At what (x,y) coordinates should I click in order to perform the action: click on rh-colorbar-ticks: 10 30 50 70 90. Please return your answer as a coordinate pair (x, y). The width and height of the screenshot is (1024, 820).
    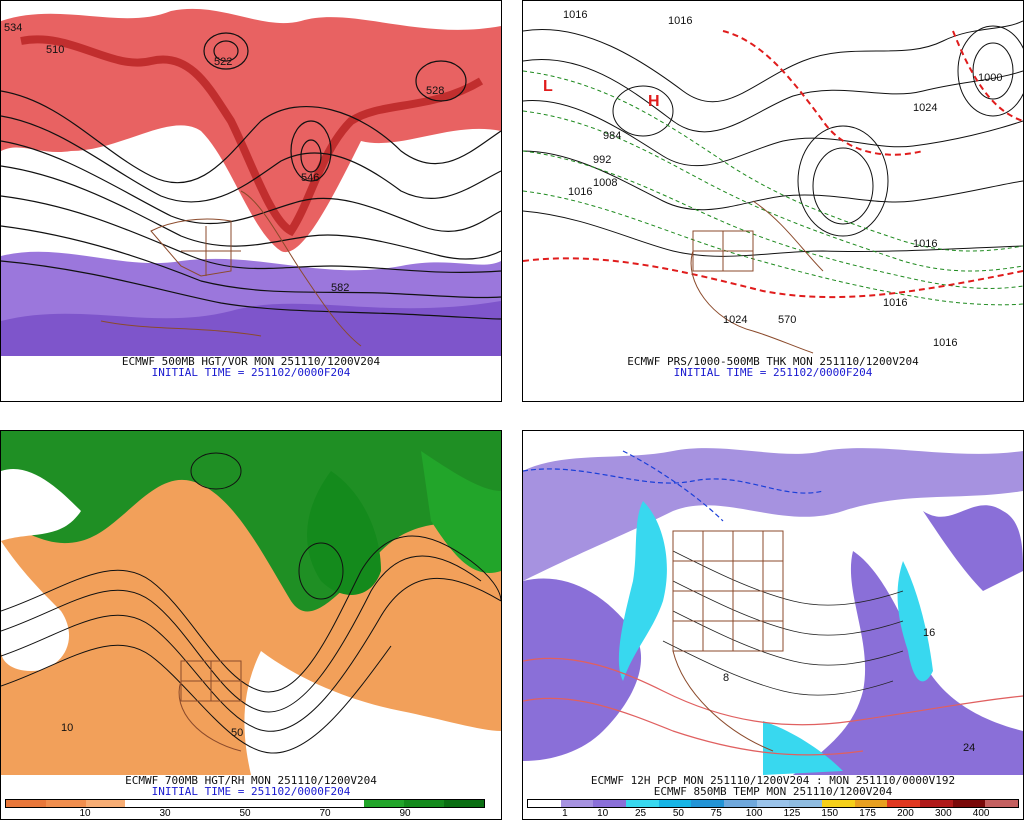
    Looking at the image, I should click on (244, 813).